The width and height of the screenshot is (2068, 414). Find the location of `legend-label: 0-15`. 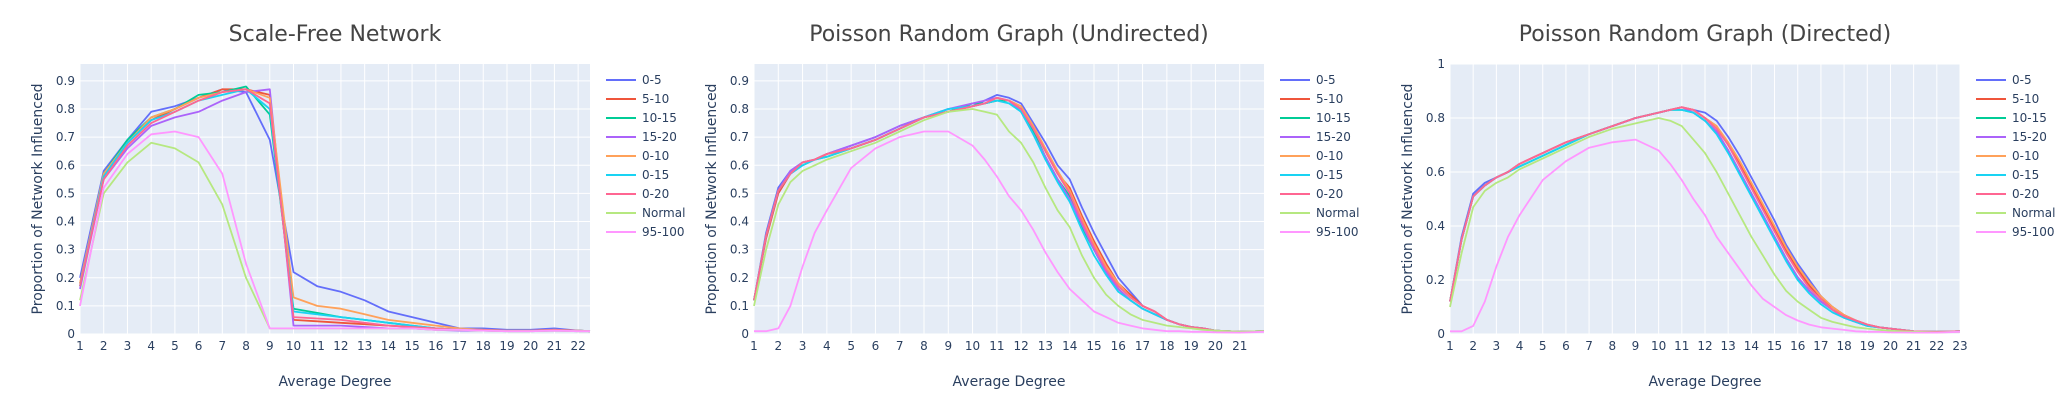

legend-label: 0-15 is located at coordinates (2025, 175).